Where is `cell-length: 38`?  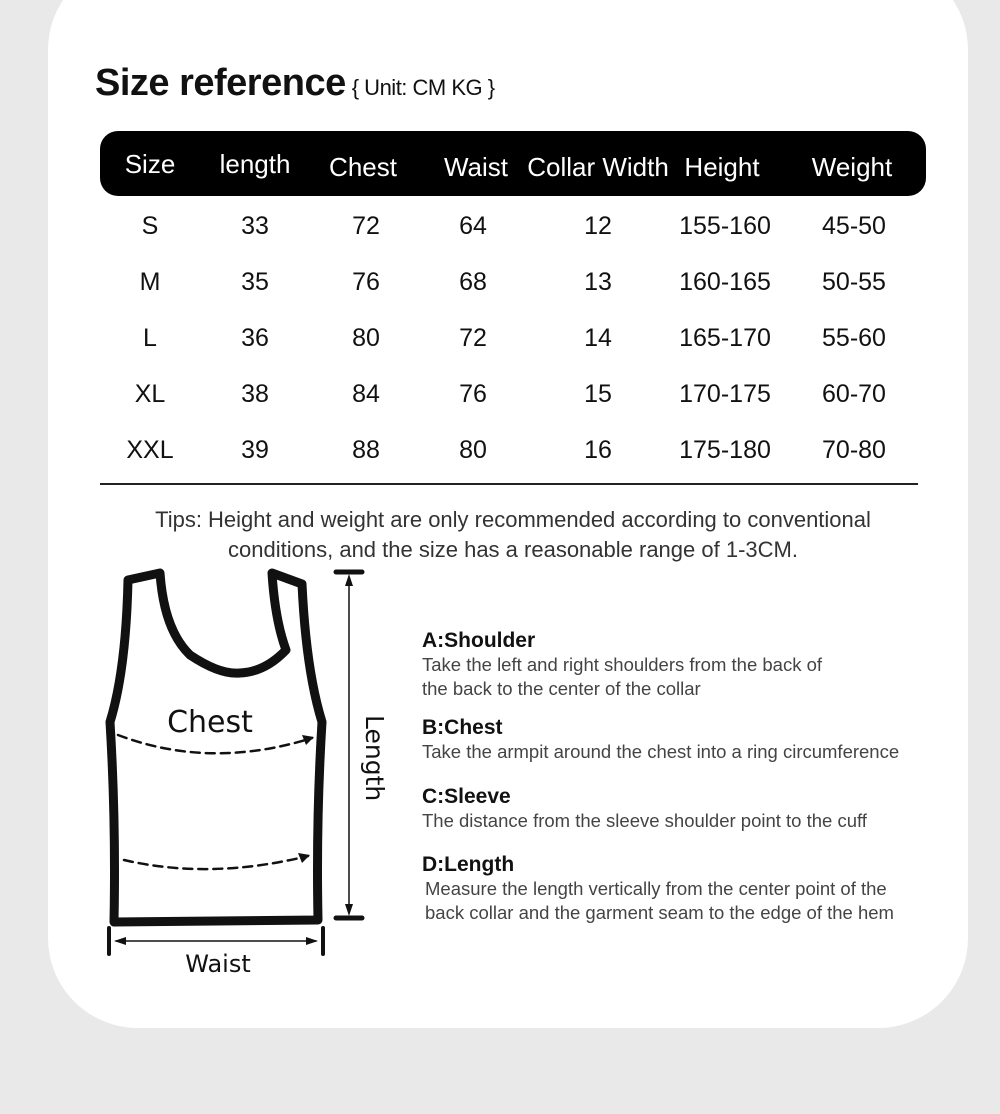
cell-length: 38 is located at coordinates (255, 394).